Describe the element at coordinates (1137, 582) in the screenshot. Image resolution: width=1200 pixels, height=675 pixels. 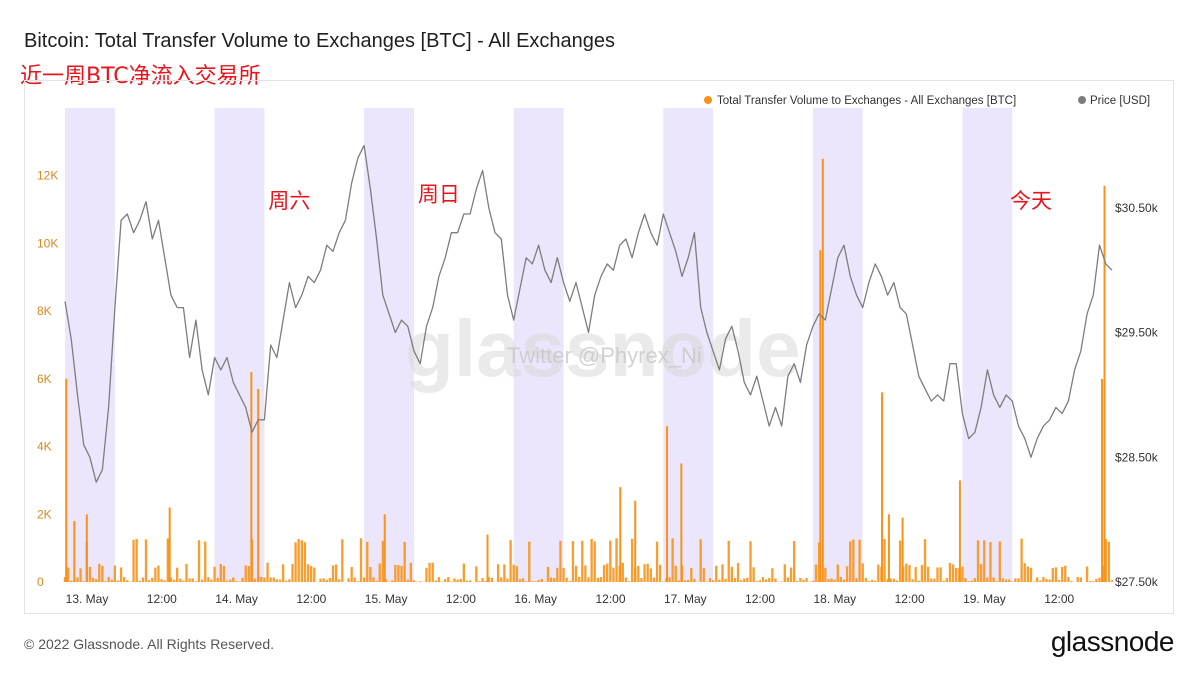
I see `y-right-tick: $27.50k` at that location.